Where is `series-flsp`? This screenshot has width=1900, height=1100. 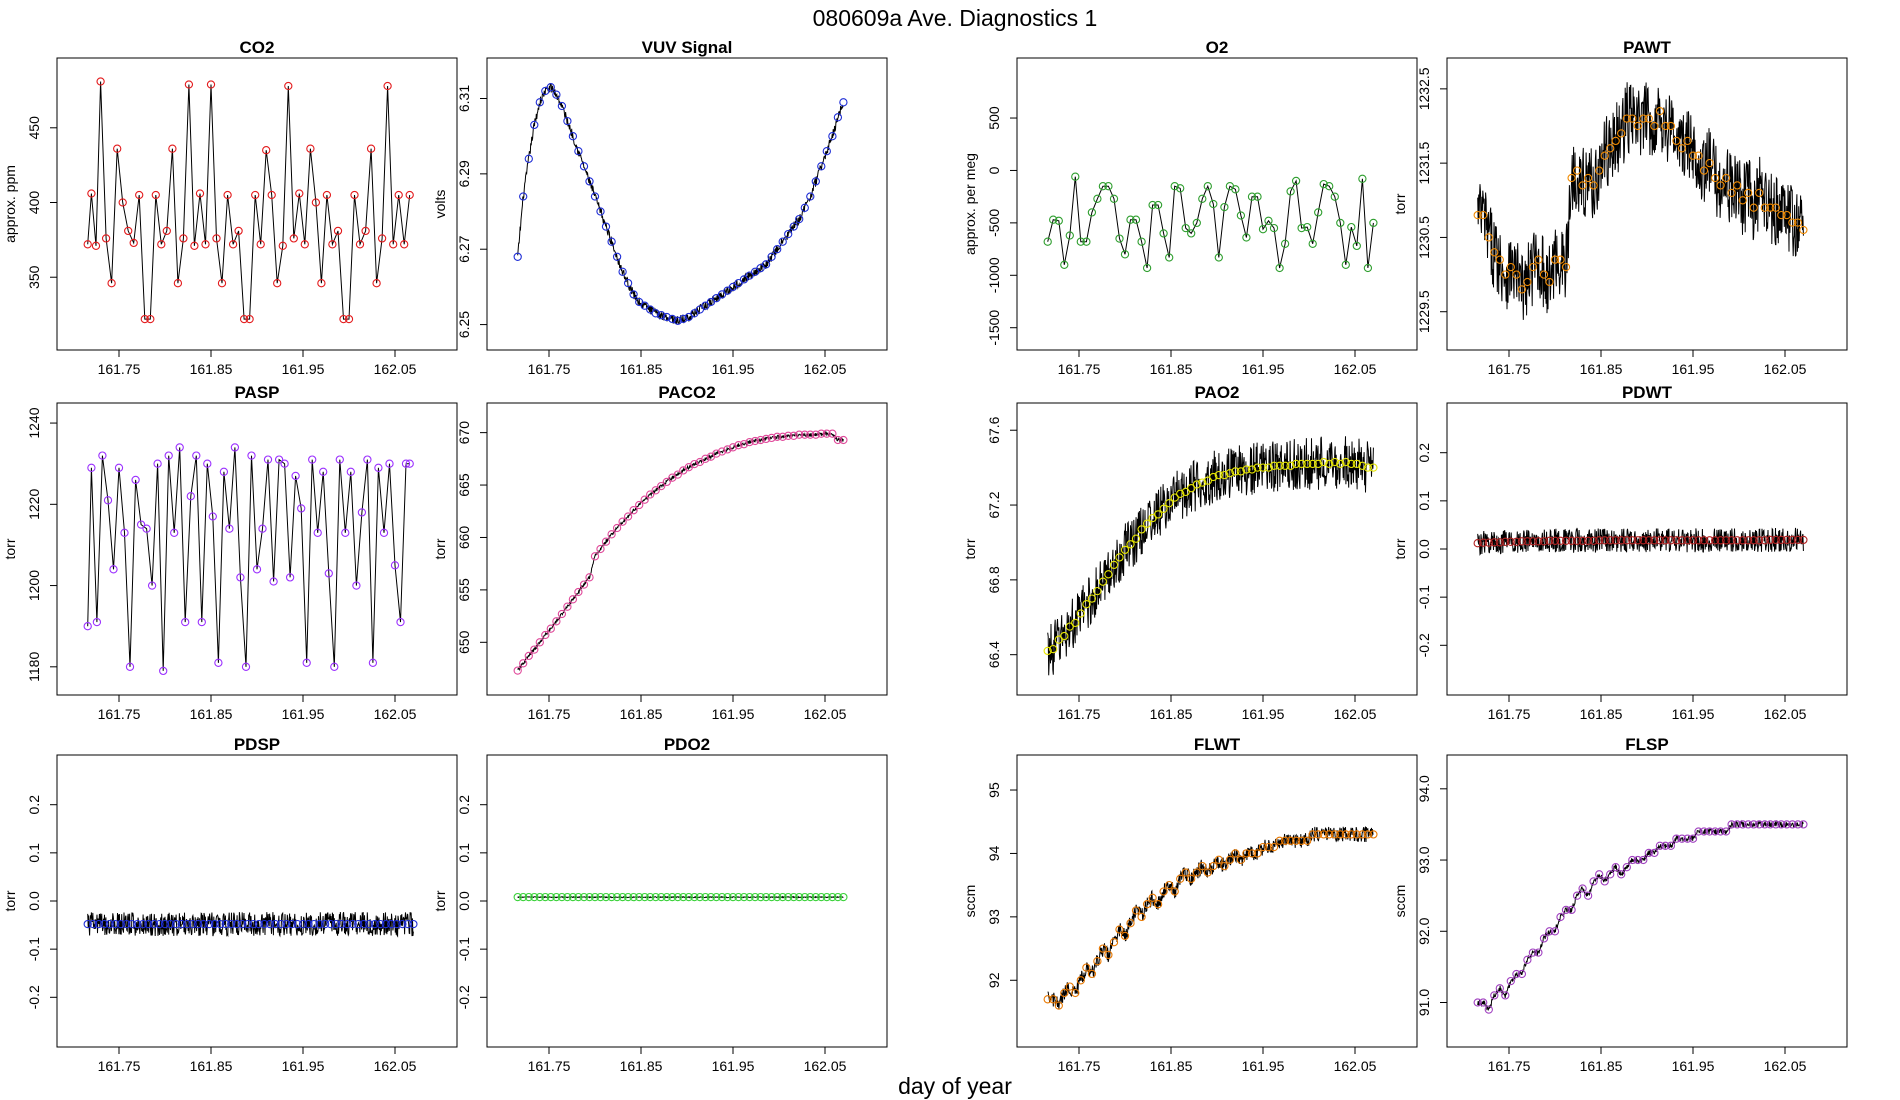
series-flsp is located at coordinates (1640, 916).